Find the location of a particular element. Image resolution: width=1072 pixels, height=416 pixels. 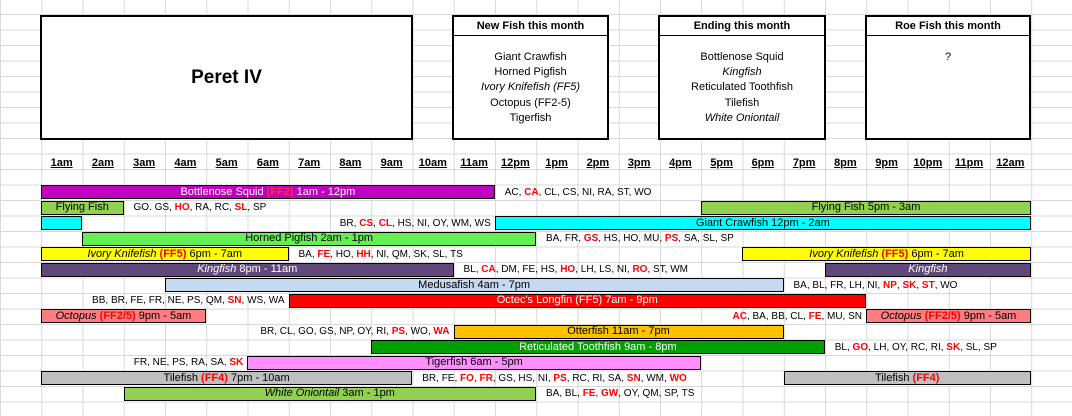

hour-label: 4am is located at coordinates (185, 163).